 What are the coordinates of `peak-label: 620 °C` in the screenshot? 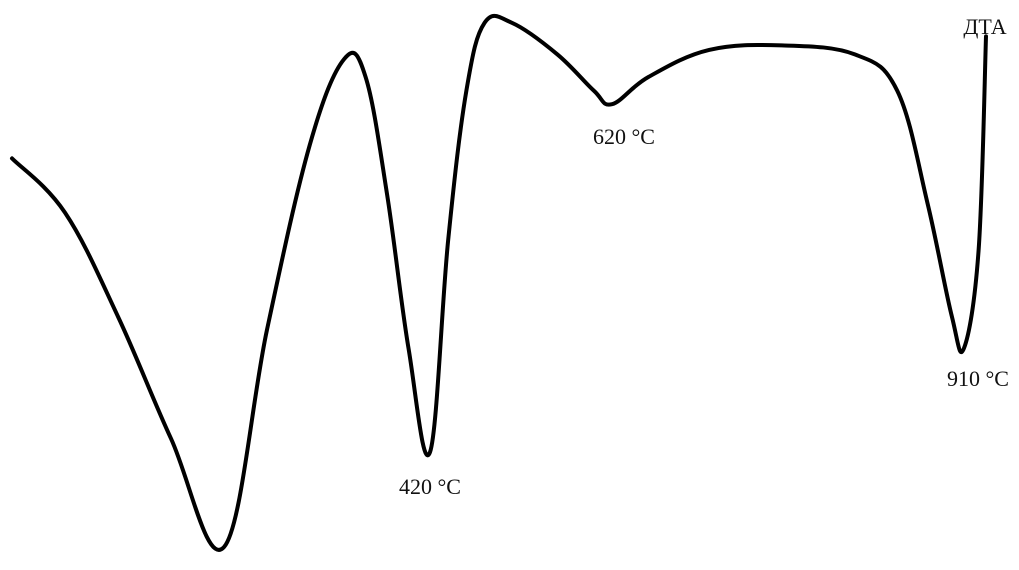 It's located at (624, 136).